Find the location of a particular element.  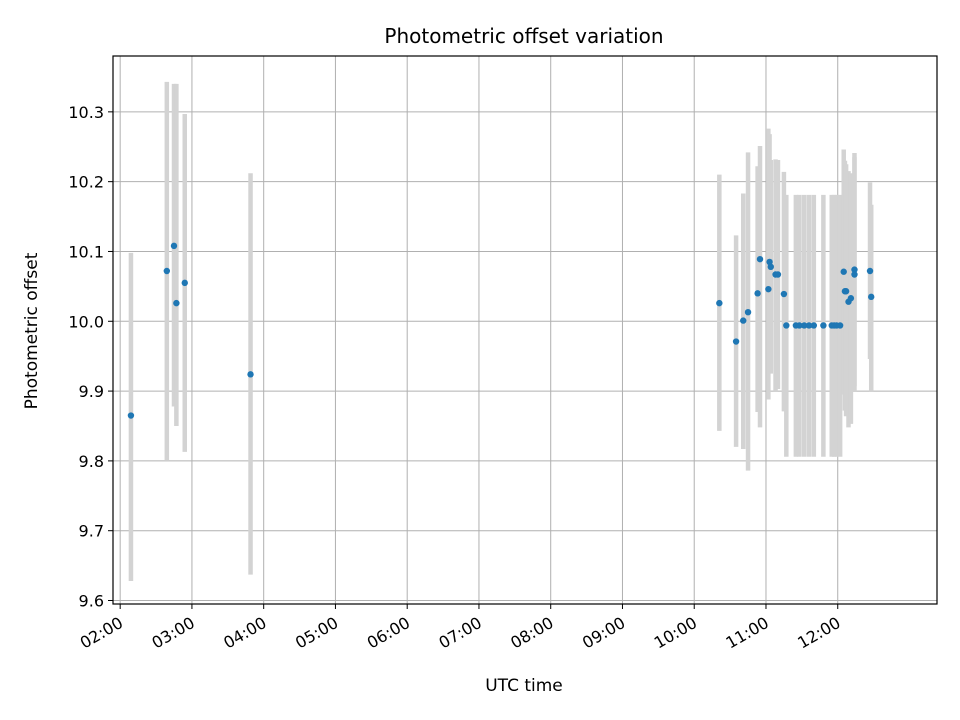

y-tick-label: 10.3 is located at coordinates (86, 112).